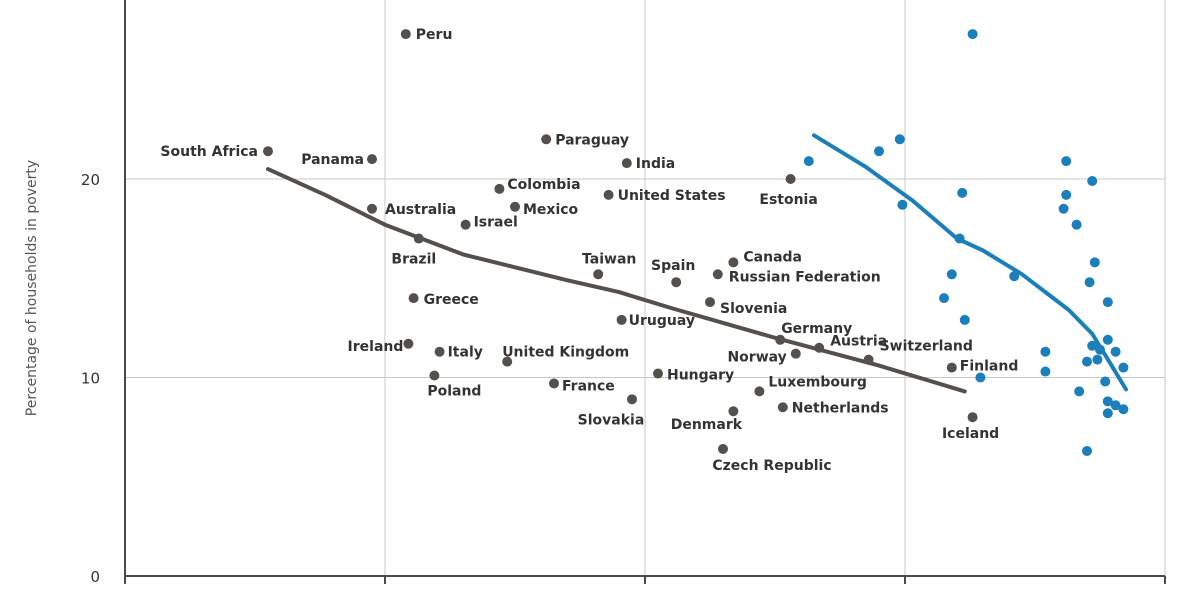 The width and height of the screenshot is (1200, 600). I want to click on point-label: Paraguay, so click(592, 140).